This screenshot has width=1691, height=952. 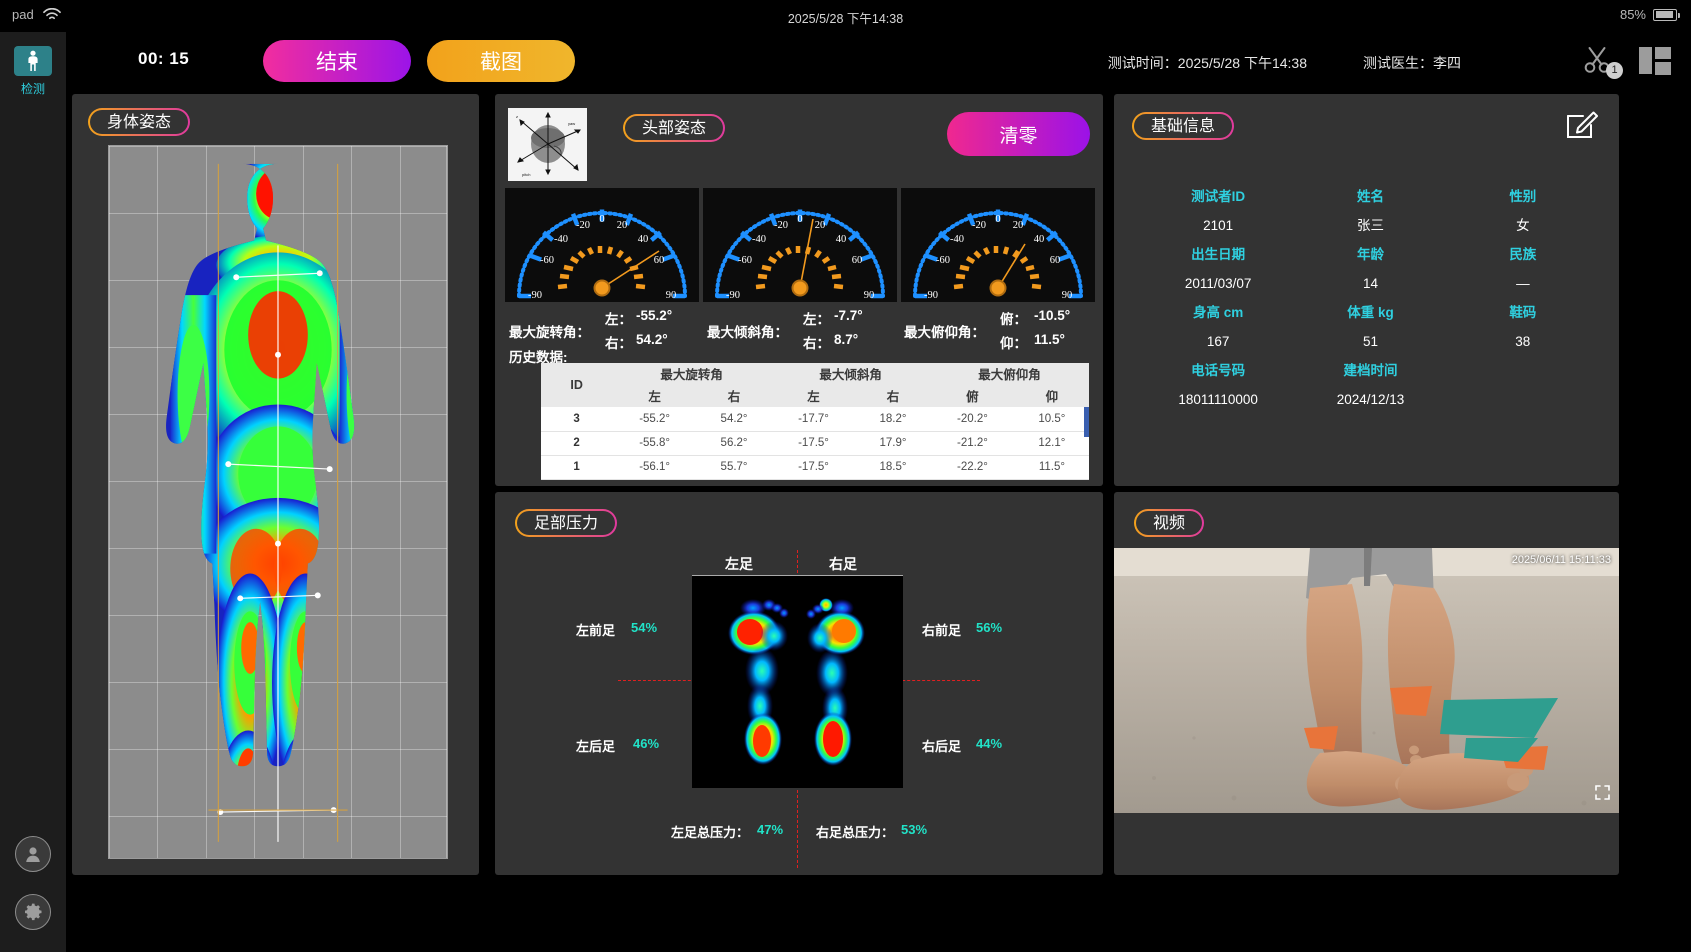 I want to click on info-label: 测试者ID, so click(x=1218, y=196).